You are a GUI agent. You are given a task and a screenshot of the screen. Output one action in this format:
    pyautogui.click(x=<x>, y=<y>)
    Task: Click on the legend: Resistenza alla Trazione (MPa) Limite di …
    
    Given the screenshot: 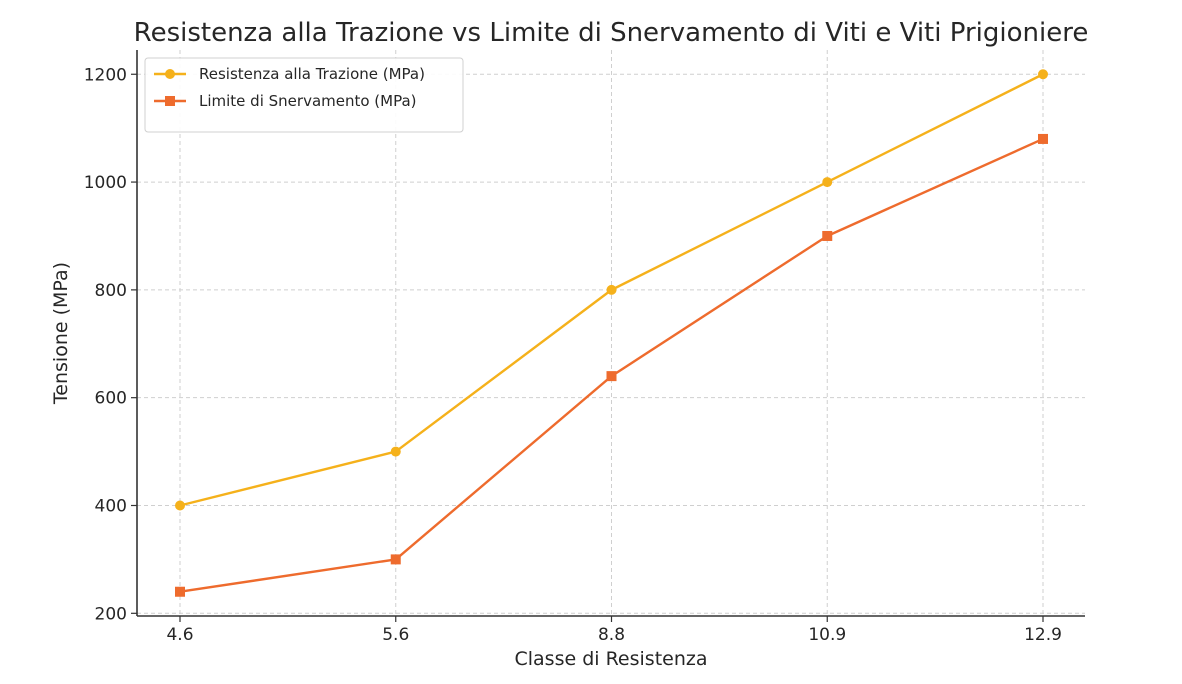 What is the action you would take?
    pyautogui.click(x=304, y=95)
    